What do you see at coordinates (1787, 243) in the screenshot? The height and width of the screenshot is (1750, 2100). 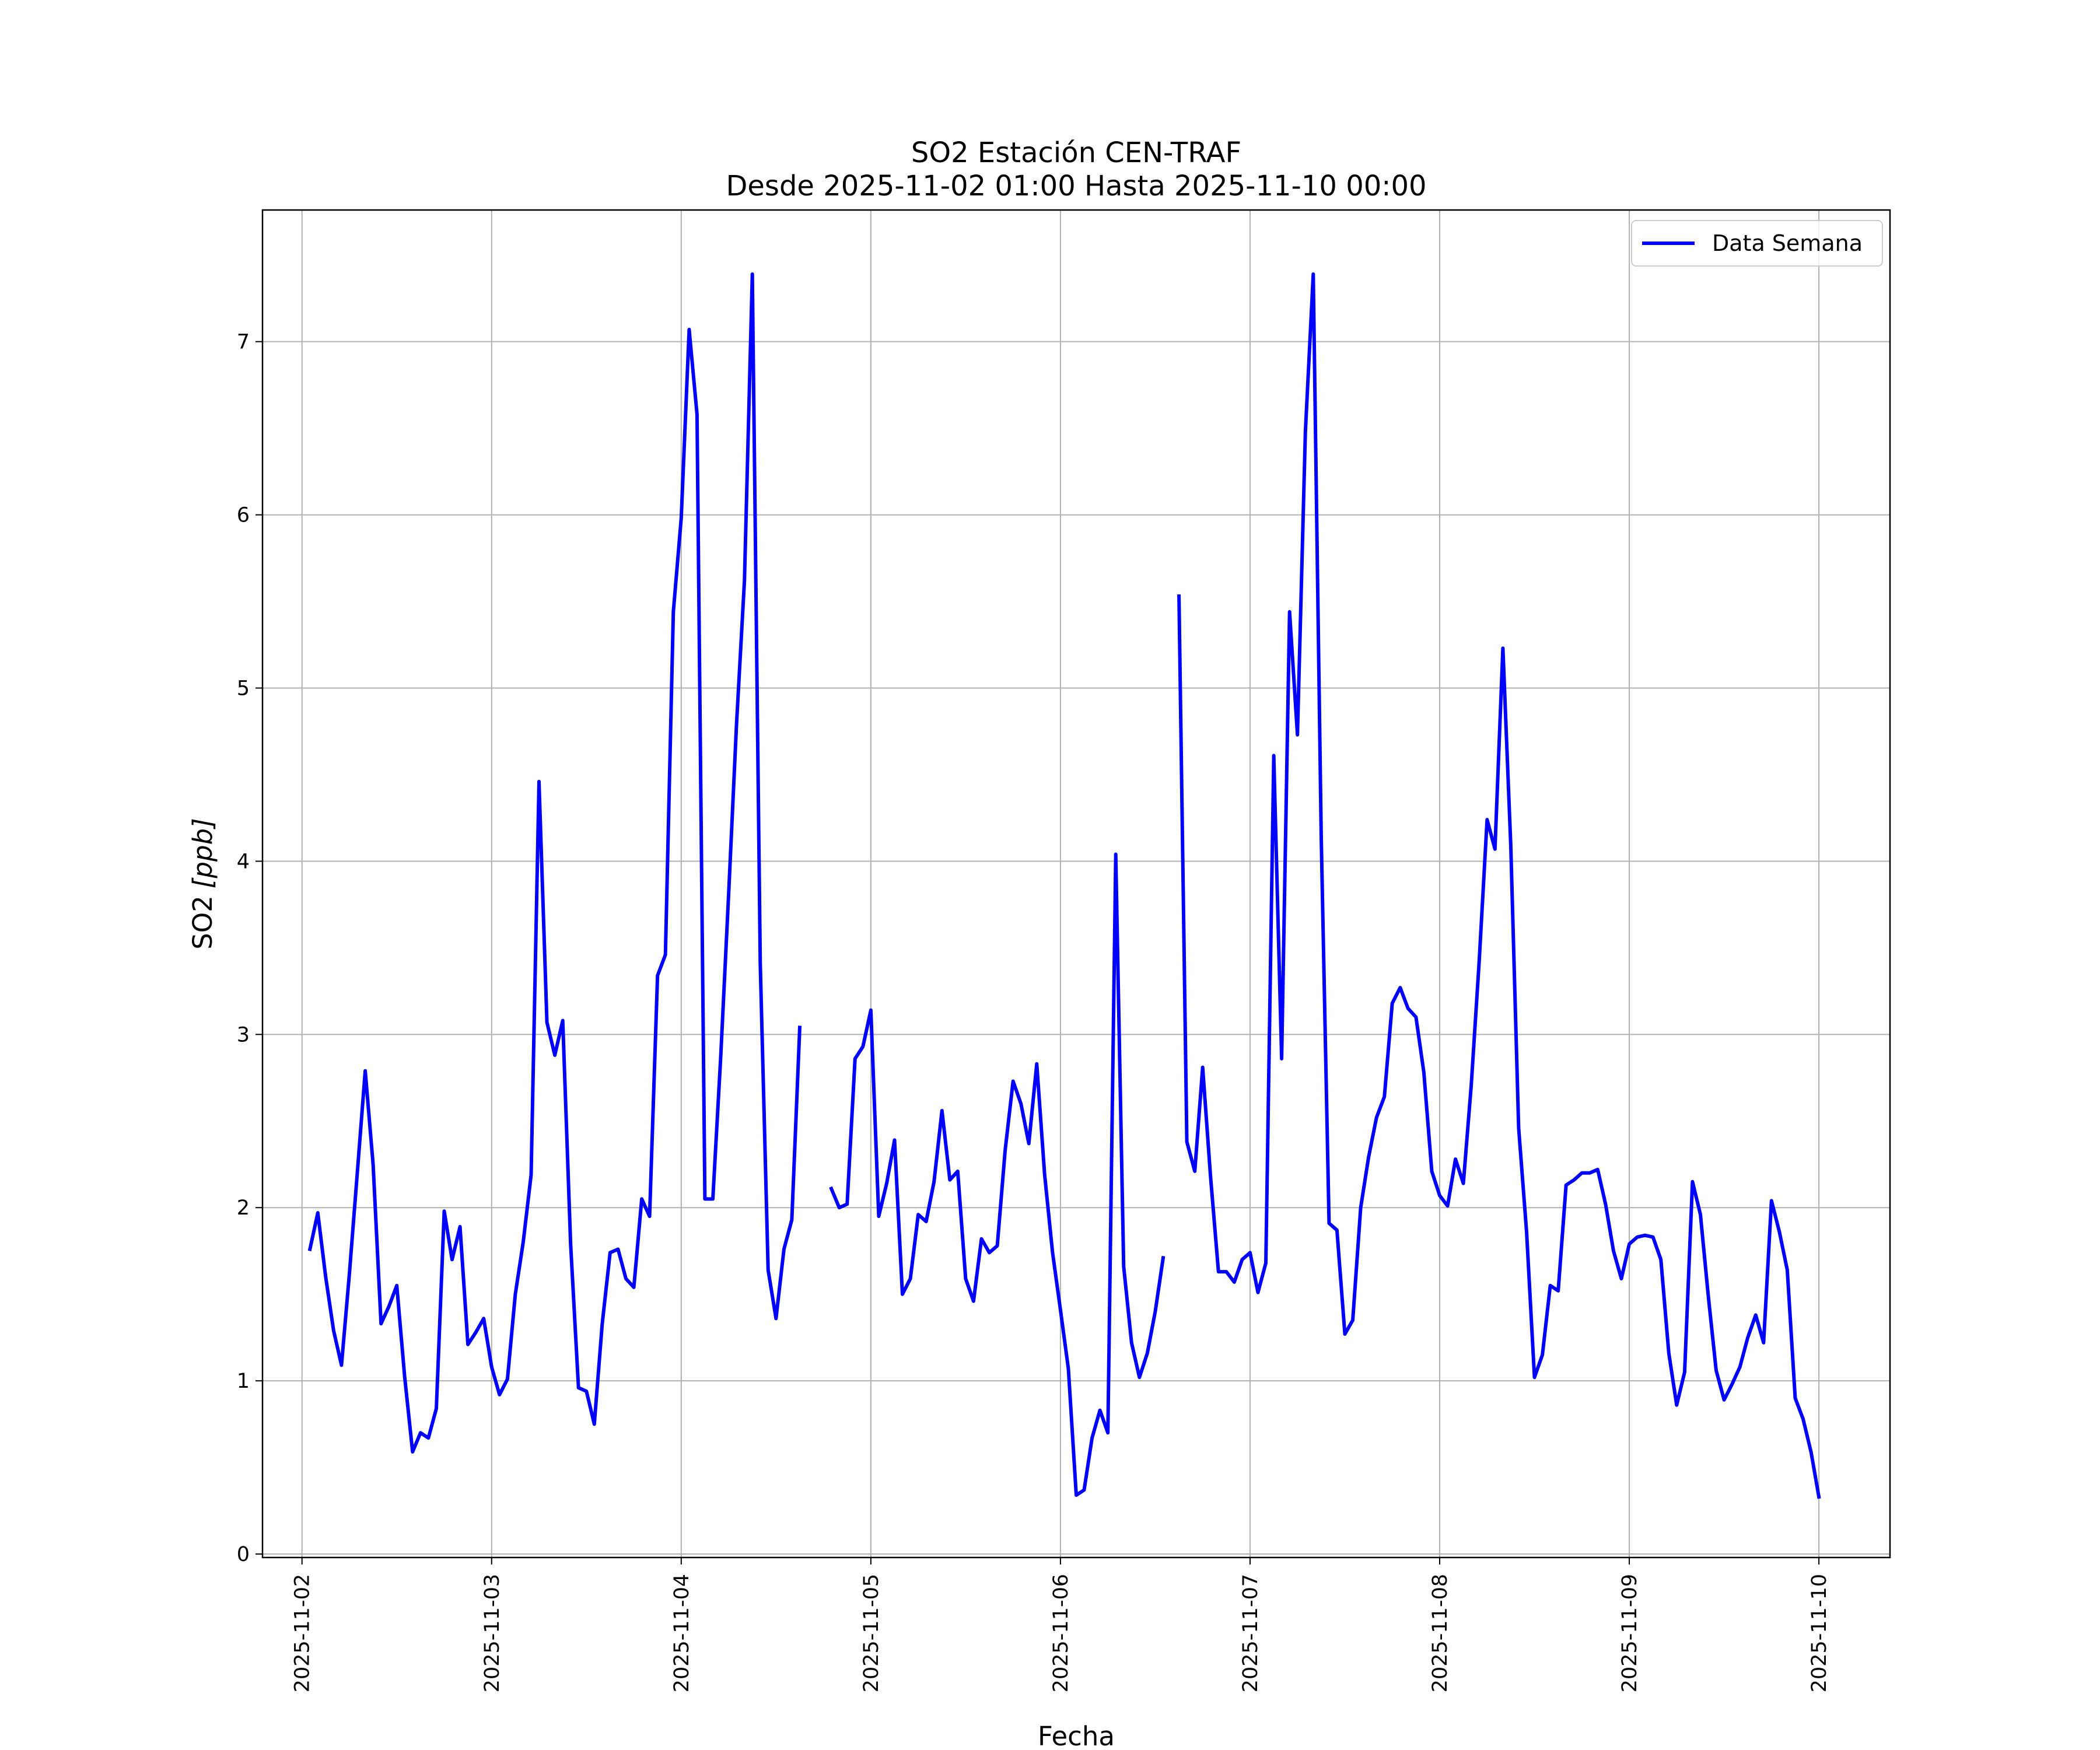 I see `legend-label-data-semana: Data Semana` at bounding box center [1787, 243].